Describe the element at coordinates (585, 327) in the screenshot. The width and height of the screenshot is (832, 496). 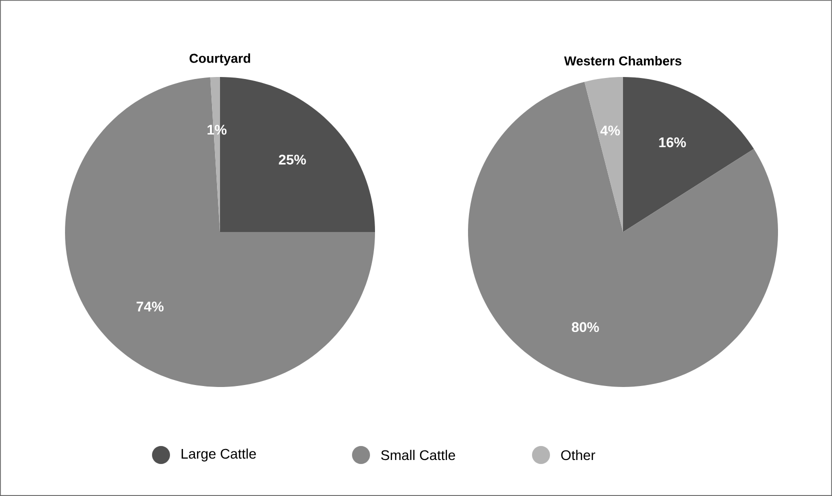
I see `data-label: 80%` at that location.